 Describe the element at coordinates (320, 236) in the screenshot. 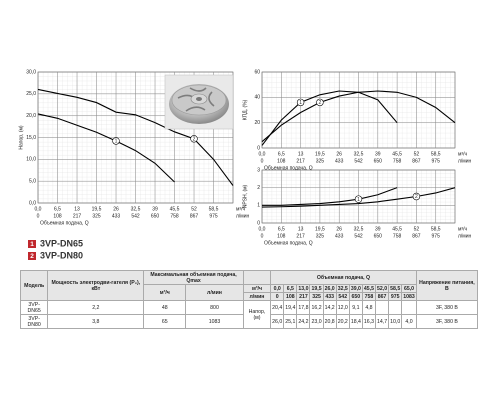

I see `x-tick-label-secondary: 325` at that location.